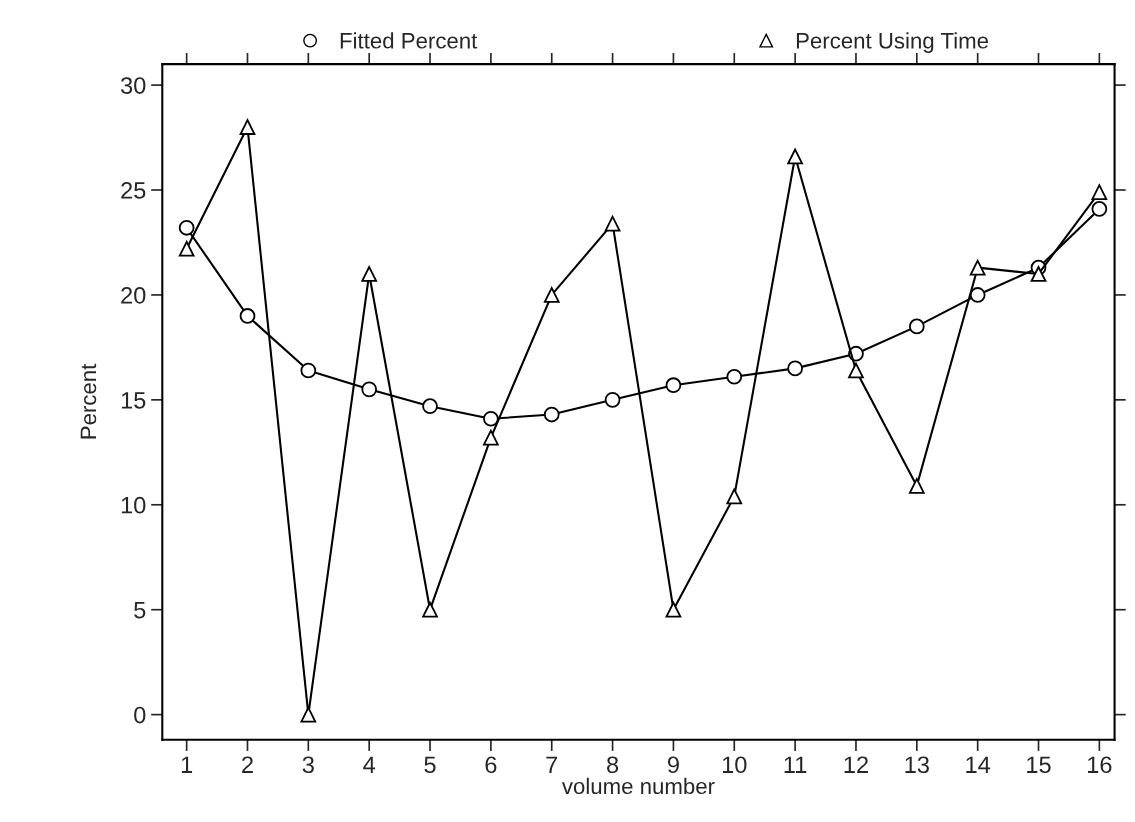 The image size is (1135, 822). What do you see at coordinates (140, 715) in the screenshot?
I see `y-tick-label: 0` at bounding box center [140, 715].